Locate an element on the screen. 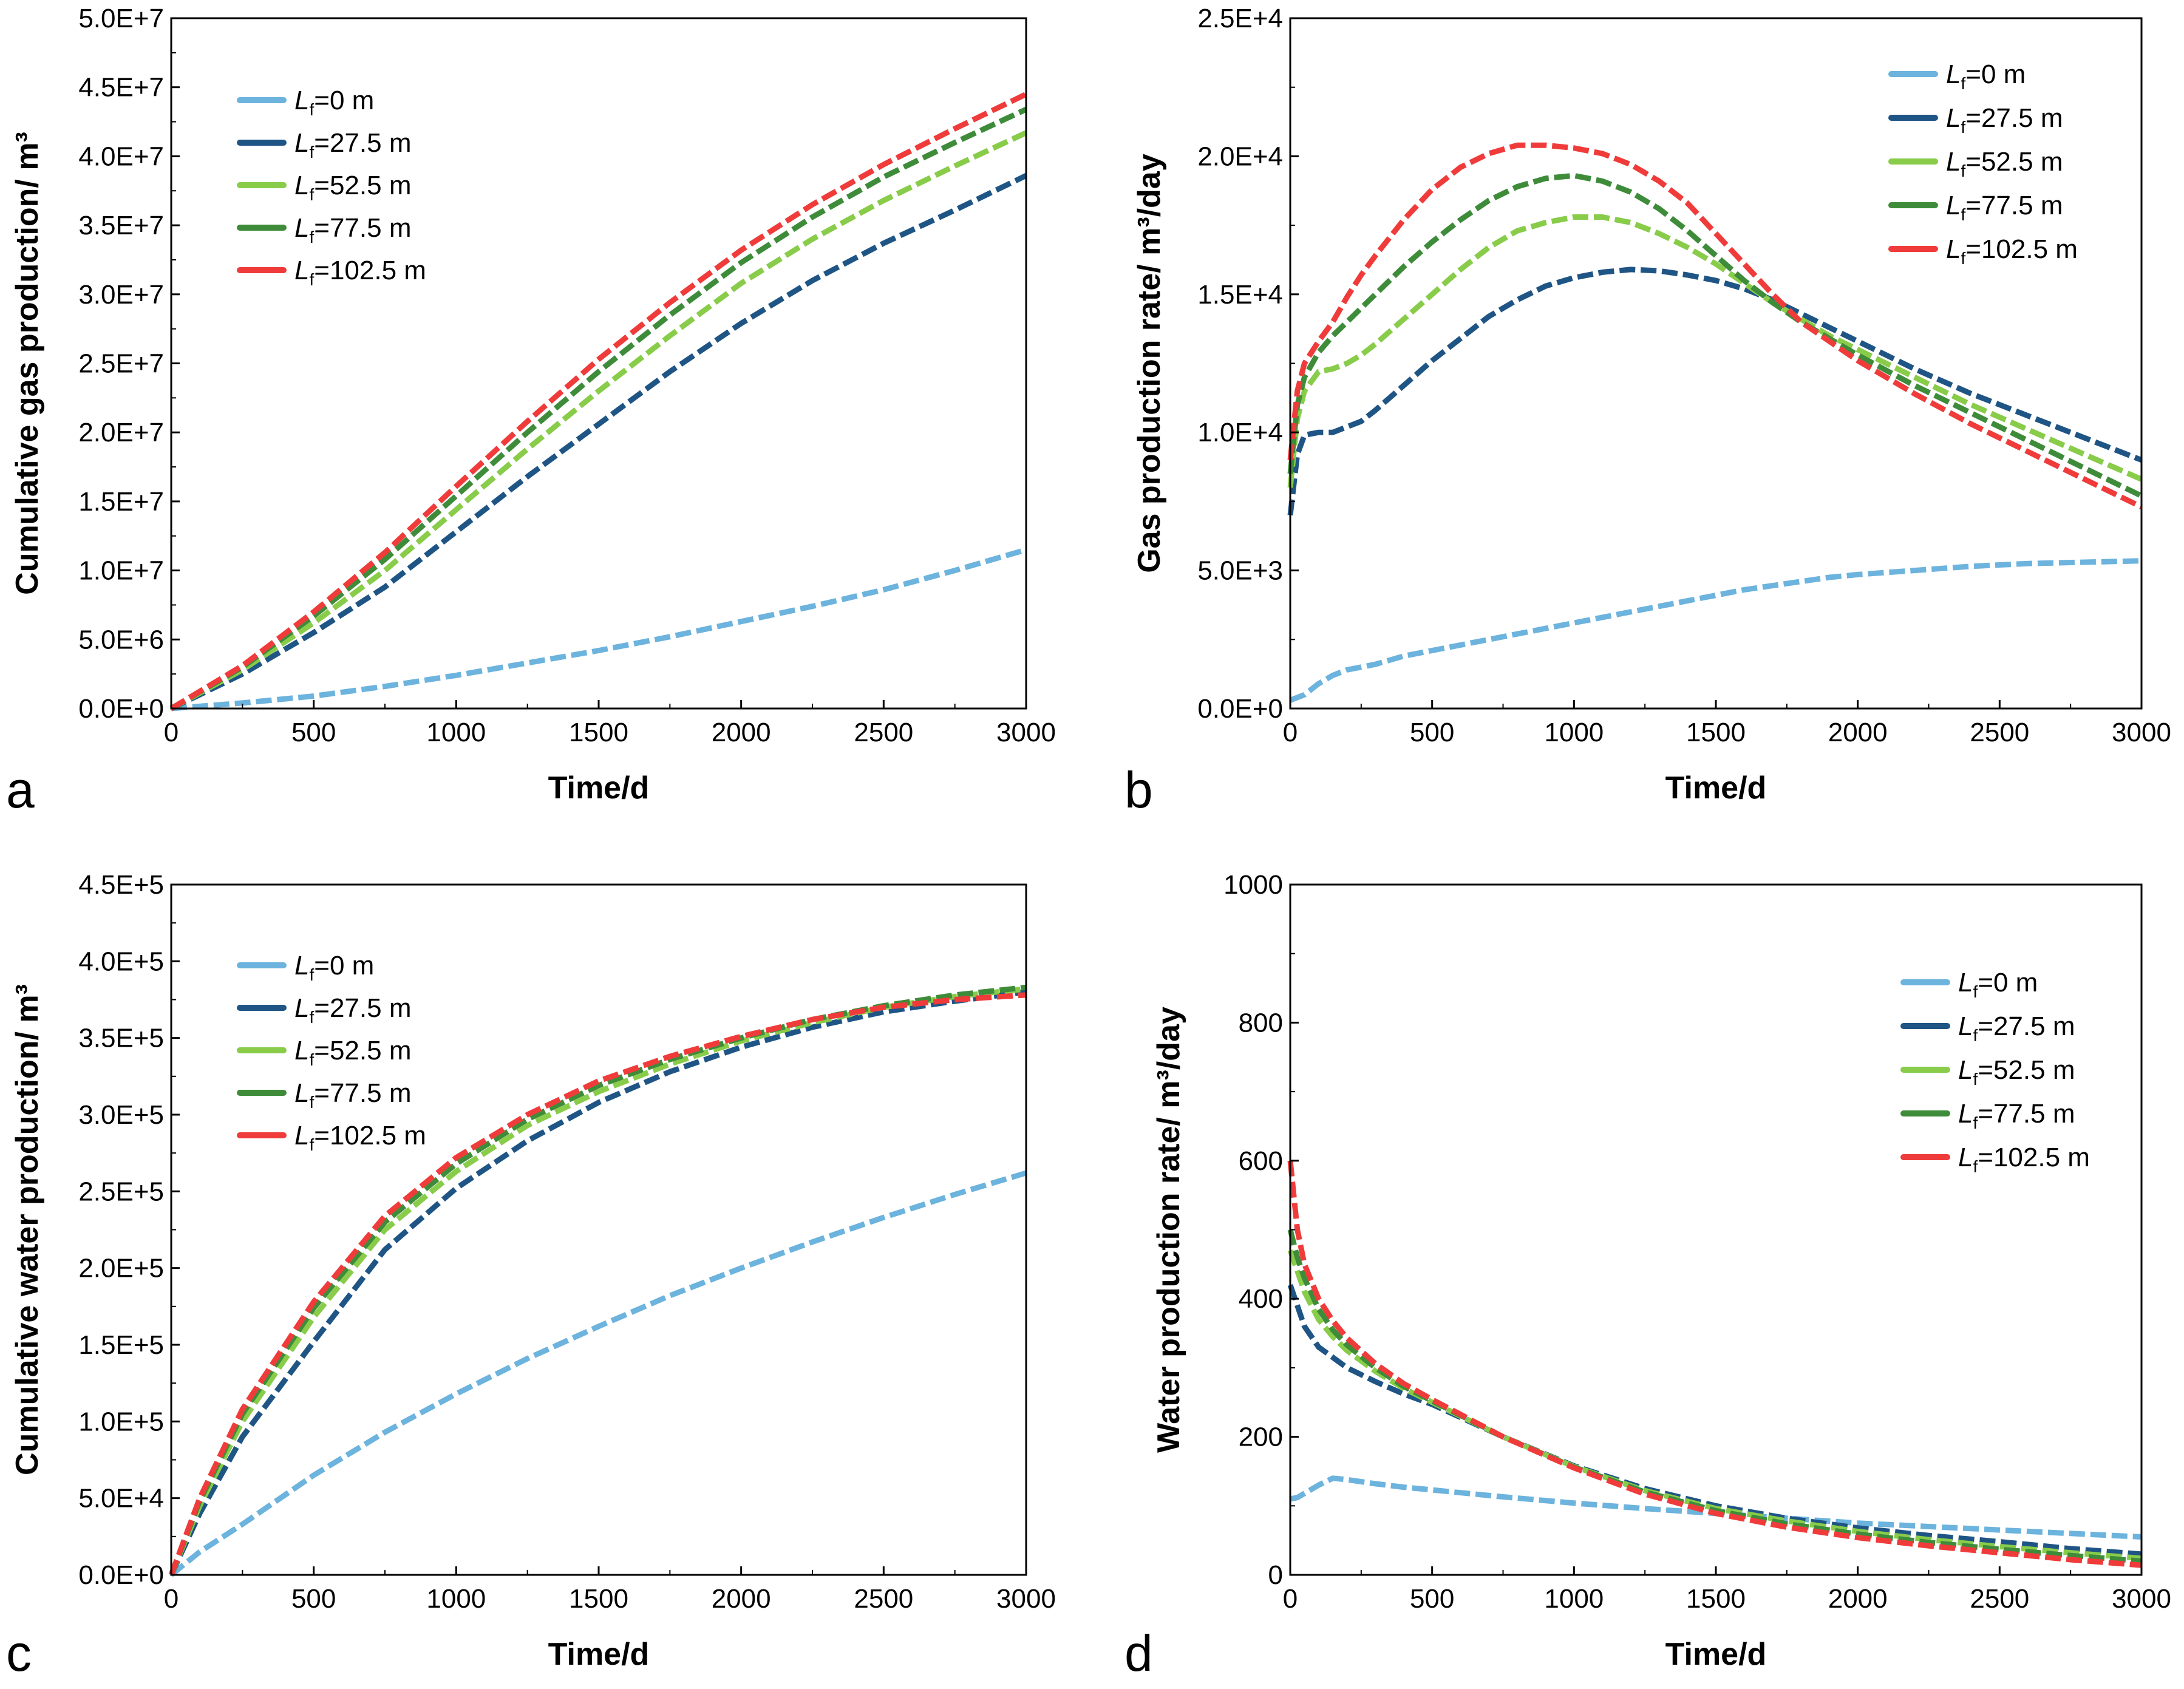 This screenshot has height=1689, width=2184. y-tick-label: 1.5E+7 is located at coordinates (121, 502).